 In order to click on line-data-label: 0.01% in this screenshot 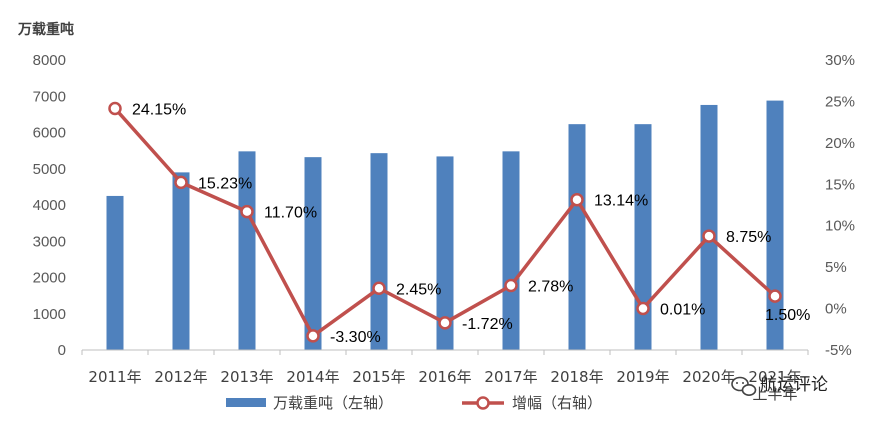, I will do `click(682, 309)`.